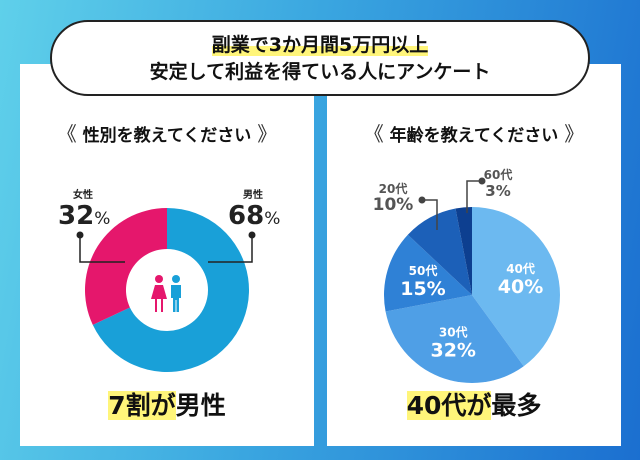 Image resolution: width=640 pixels, height=460 pixels. What do you see at coordinates (167, 405) in the screenshot?
I see `gender-conclusion: 7割が男性` at bounding box center [167, 405].